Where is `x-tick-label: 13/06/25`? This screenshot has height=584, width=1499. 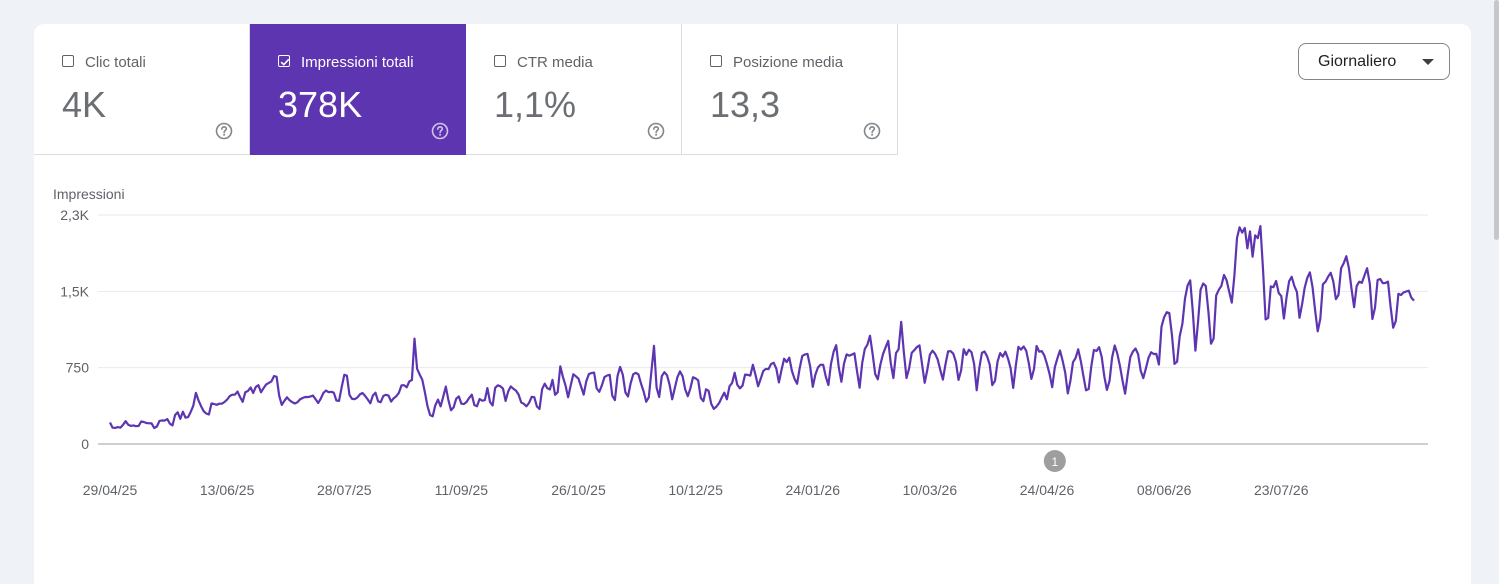
x-tick-label: 13/06/25 is located at coordinates (227, 490).